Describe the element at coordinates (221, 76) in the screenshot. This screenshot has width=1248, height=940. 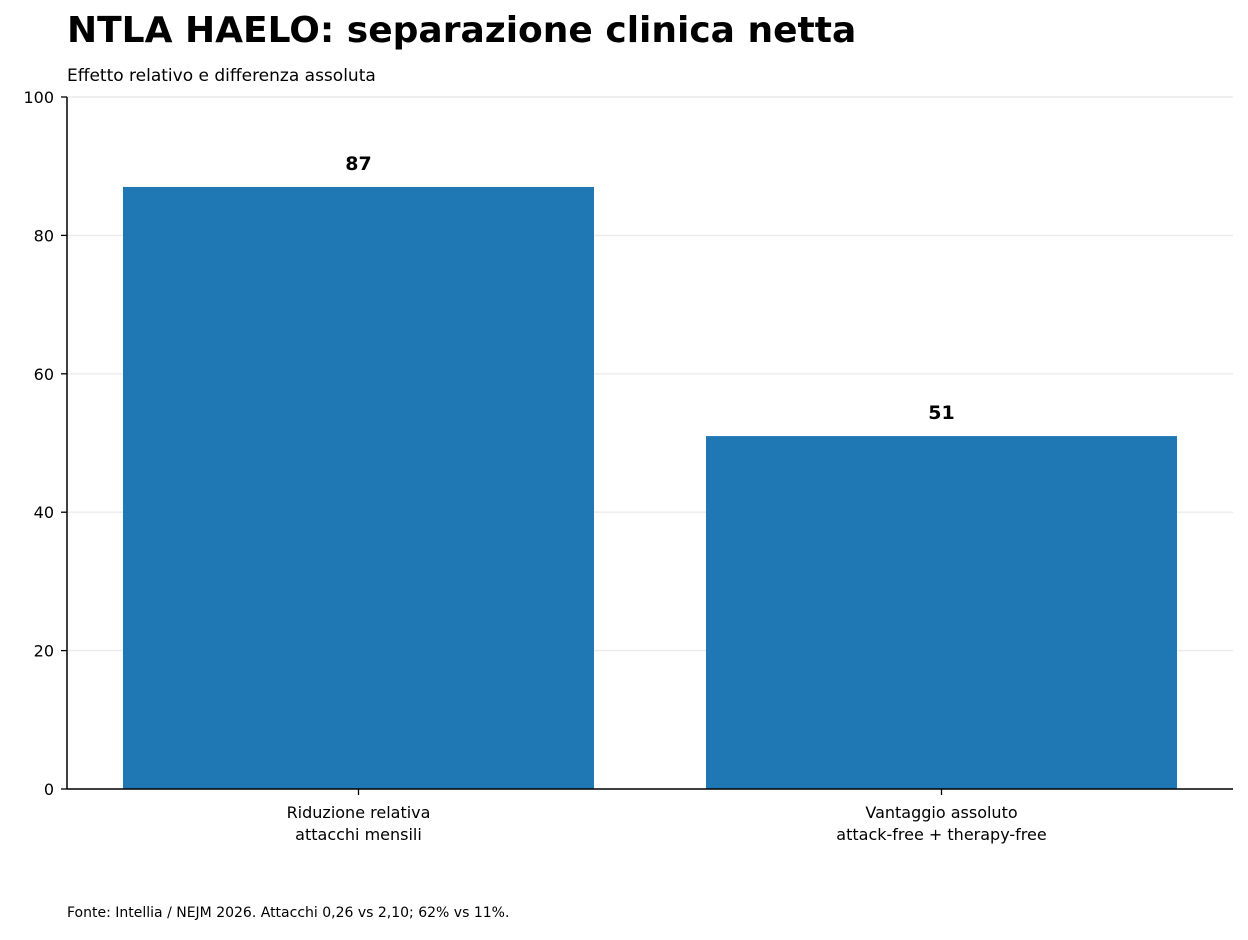
I see `chart-subtitle: Effetto relativo e differenza assoluta` at that location.